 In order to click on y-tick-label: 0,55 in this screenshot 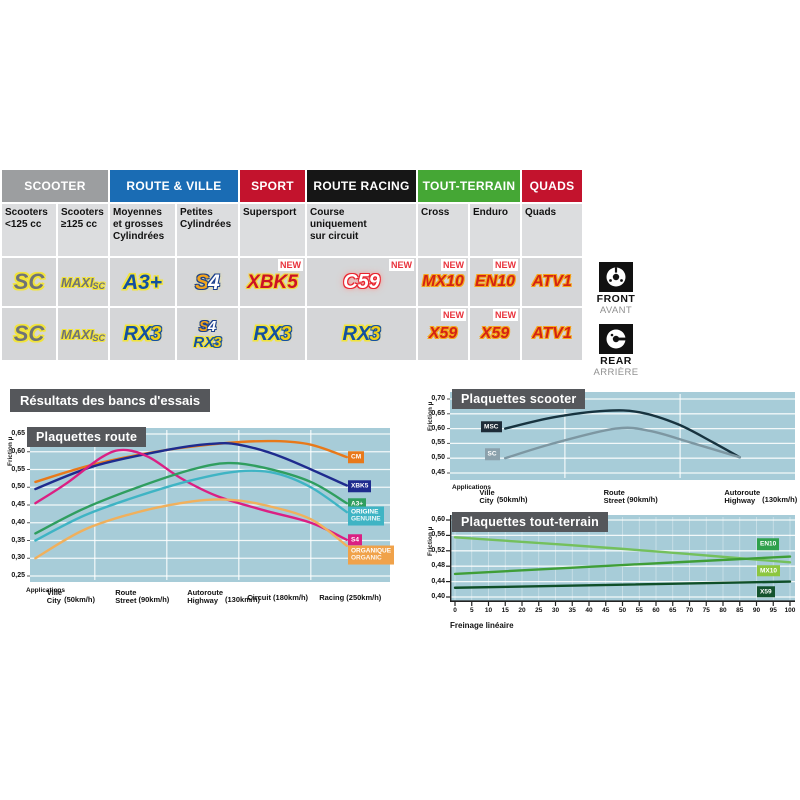, I will do `click(18, 469)`.